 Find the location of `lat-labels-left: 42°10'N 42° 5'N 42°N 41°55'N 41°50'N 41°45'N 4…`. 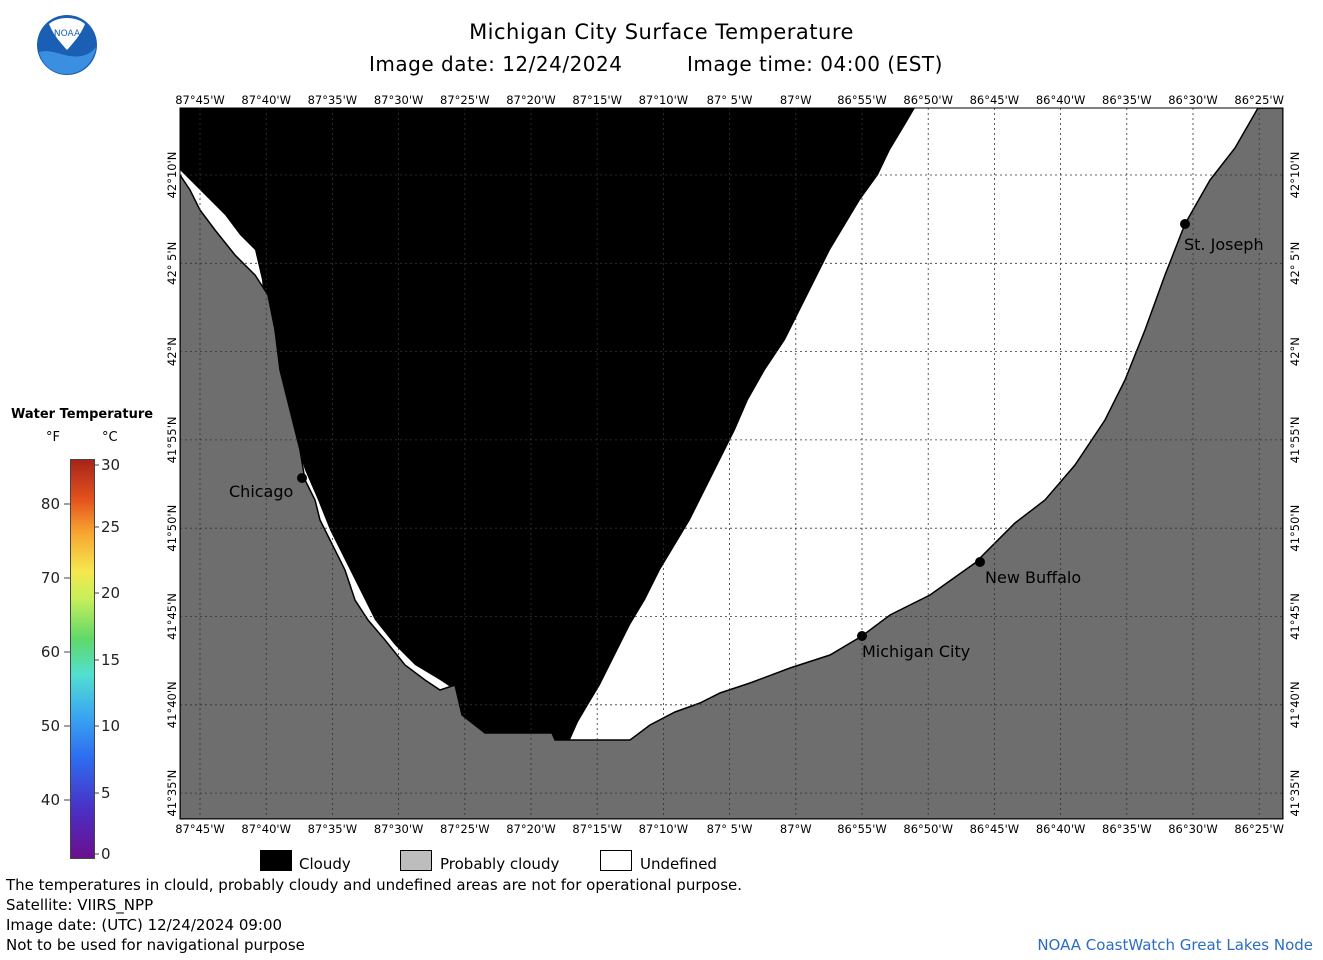

lat-labels-left: 42°10'N 42° 5'N 42°N 41°55'N 41°50'N 41°45'N 4… is located at coordinates (172, 484).